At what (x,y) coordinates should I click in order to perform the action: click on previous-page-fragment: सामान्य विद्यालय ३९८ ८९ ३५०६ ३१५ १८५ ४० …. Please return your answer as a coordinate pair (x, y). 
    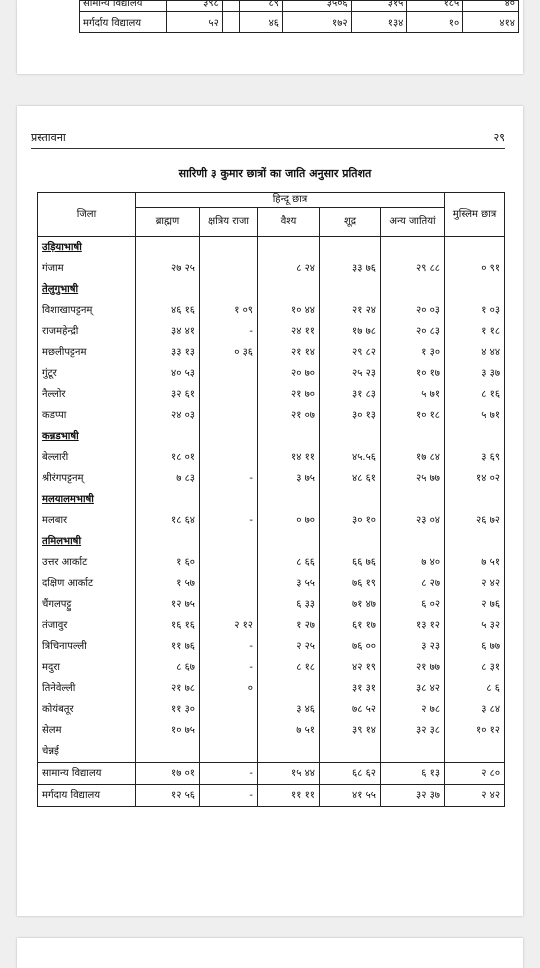
    Looking at the image, I should click on (270, 37).